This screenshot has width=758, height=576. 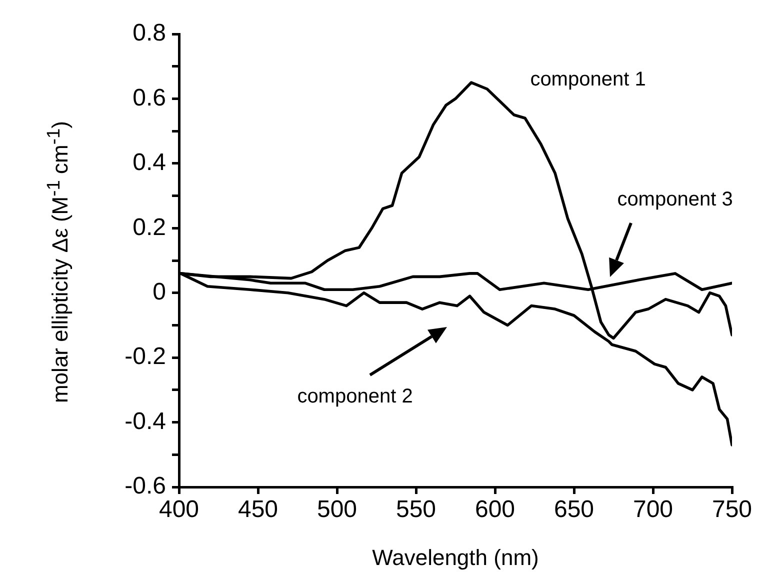 What do you see at coordinates (455, 557) in the screenshot?
I see `x-axis-title: Wavelength (nm)` at bounding box center [455, 557].